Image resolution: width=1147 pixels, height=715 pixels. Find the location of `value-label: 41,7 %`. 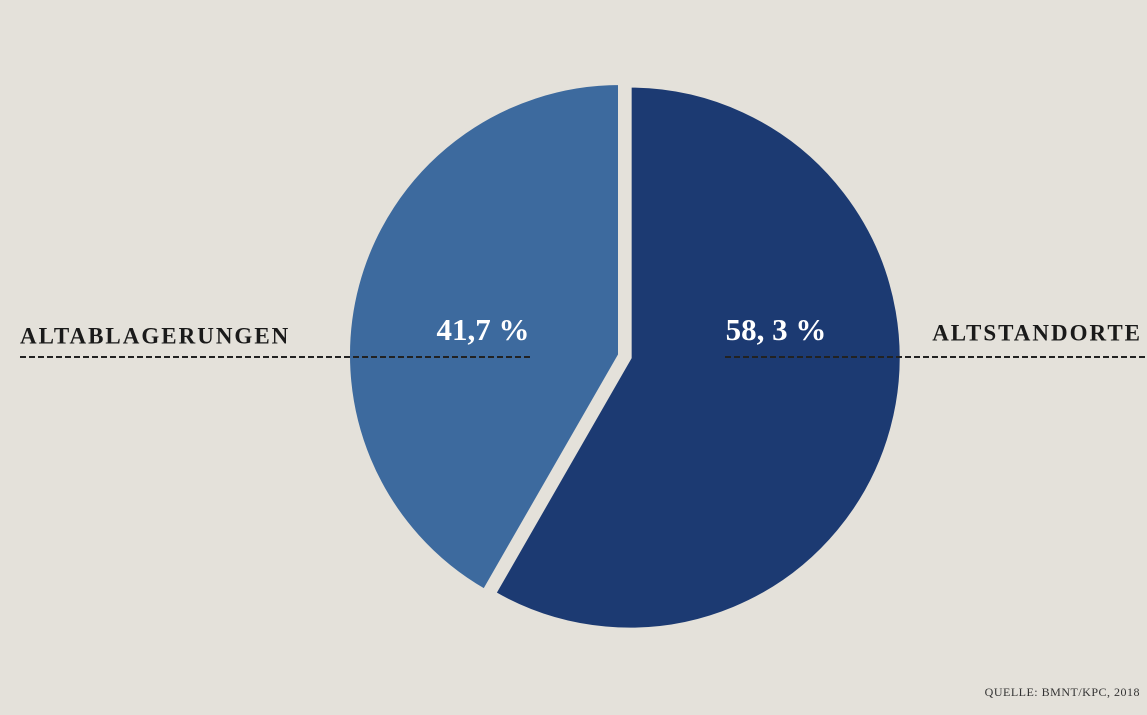

value-label: 41,7 % is located at coordinates (483, 329).